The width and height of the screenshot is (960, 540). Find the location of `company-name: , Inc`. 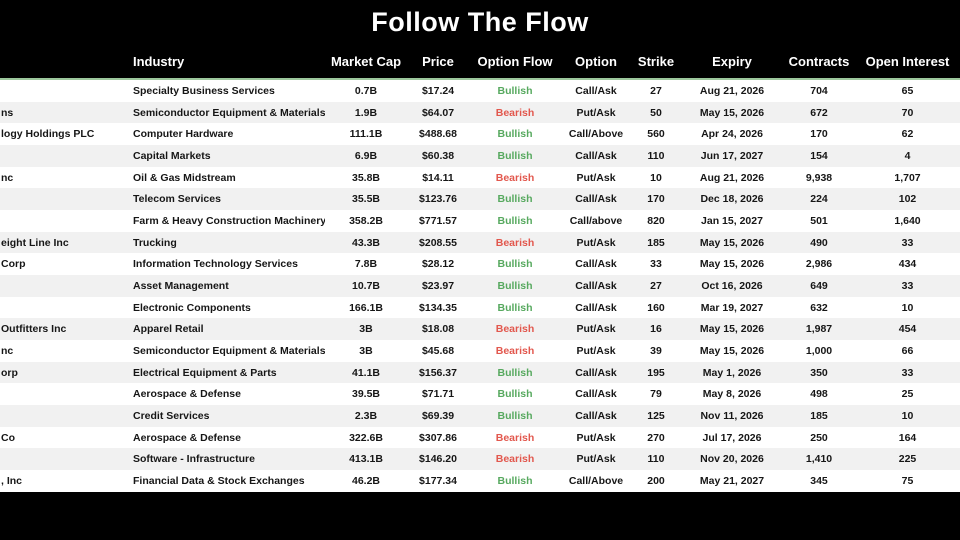

company-name: , Inc is located at coordinates (12, 480).